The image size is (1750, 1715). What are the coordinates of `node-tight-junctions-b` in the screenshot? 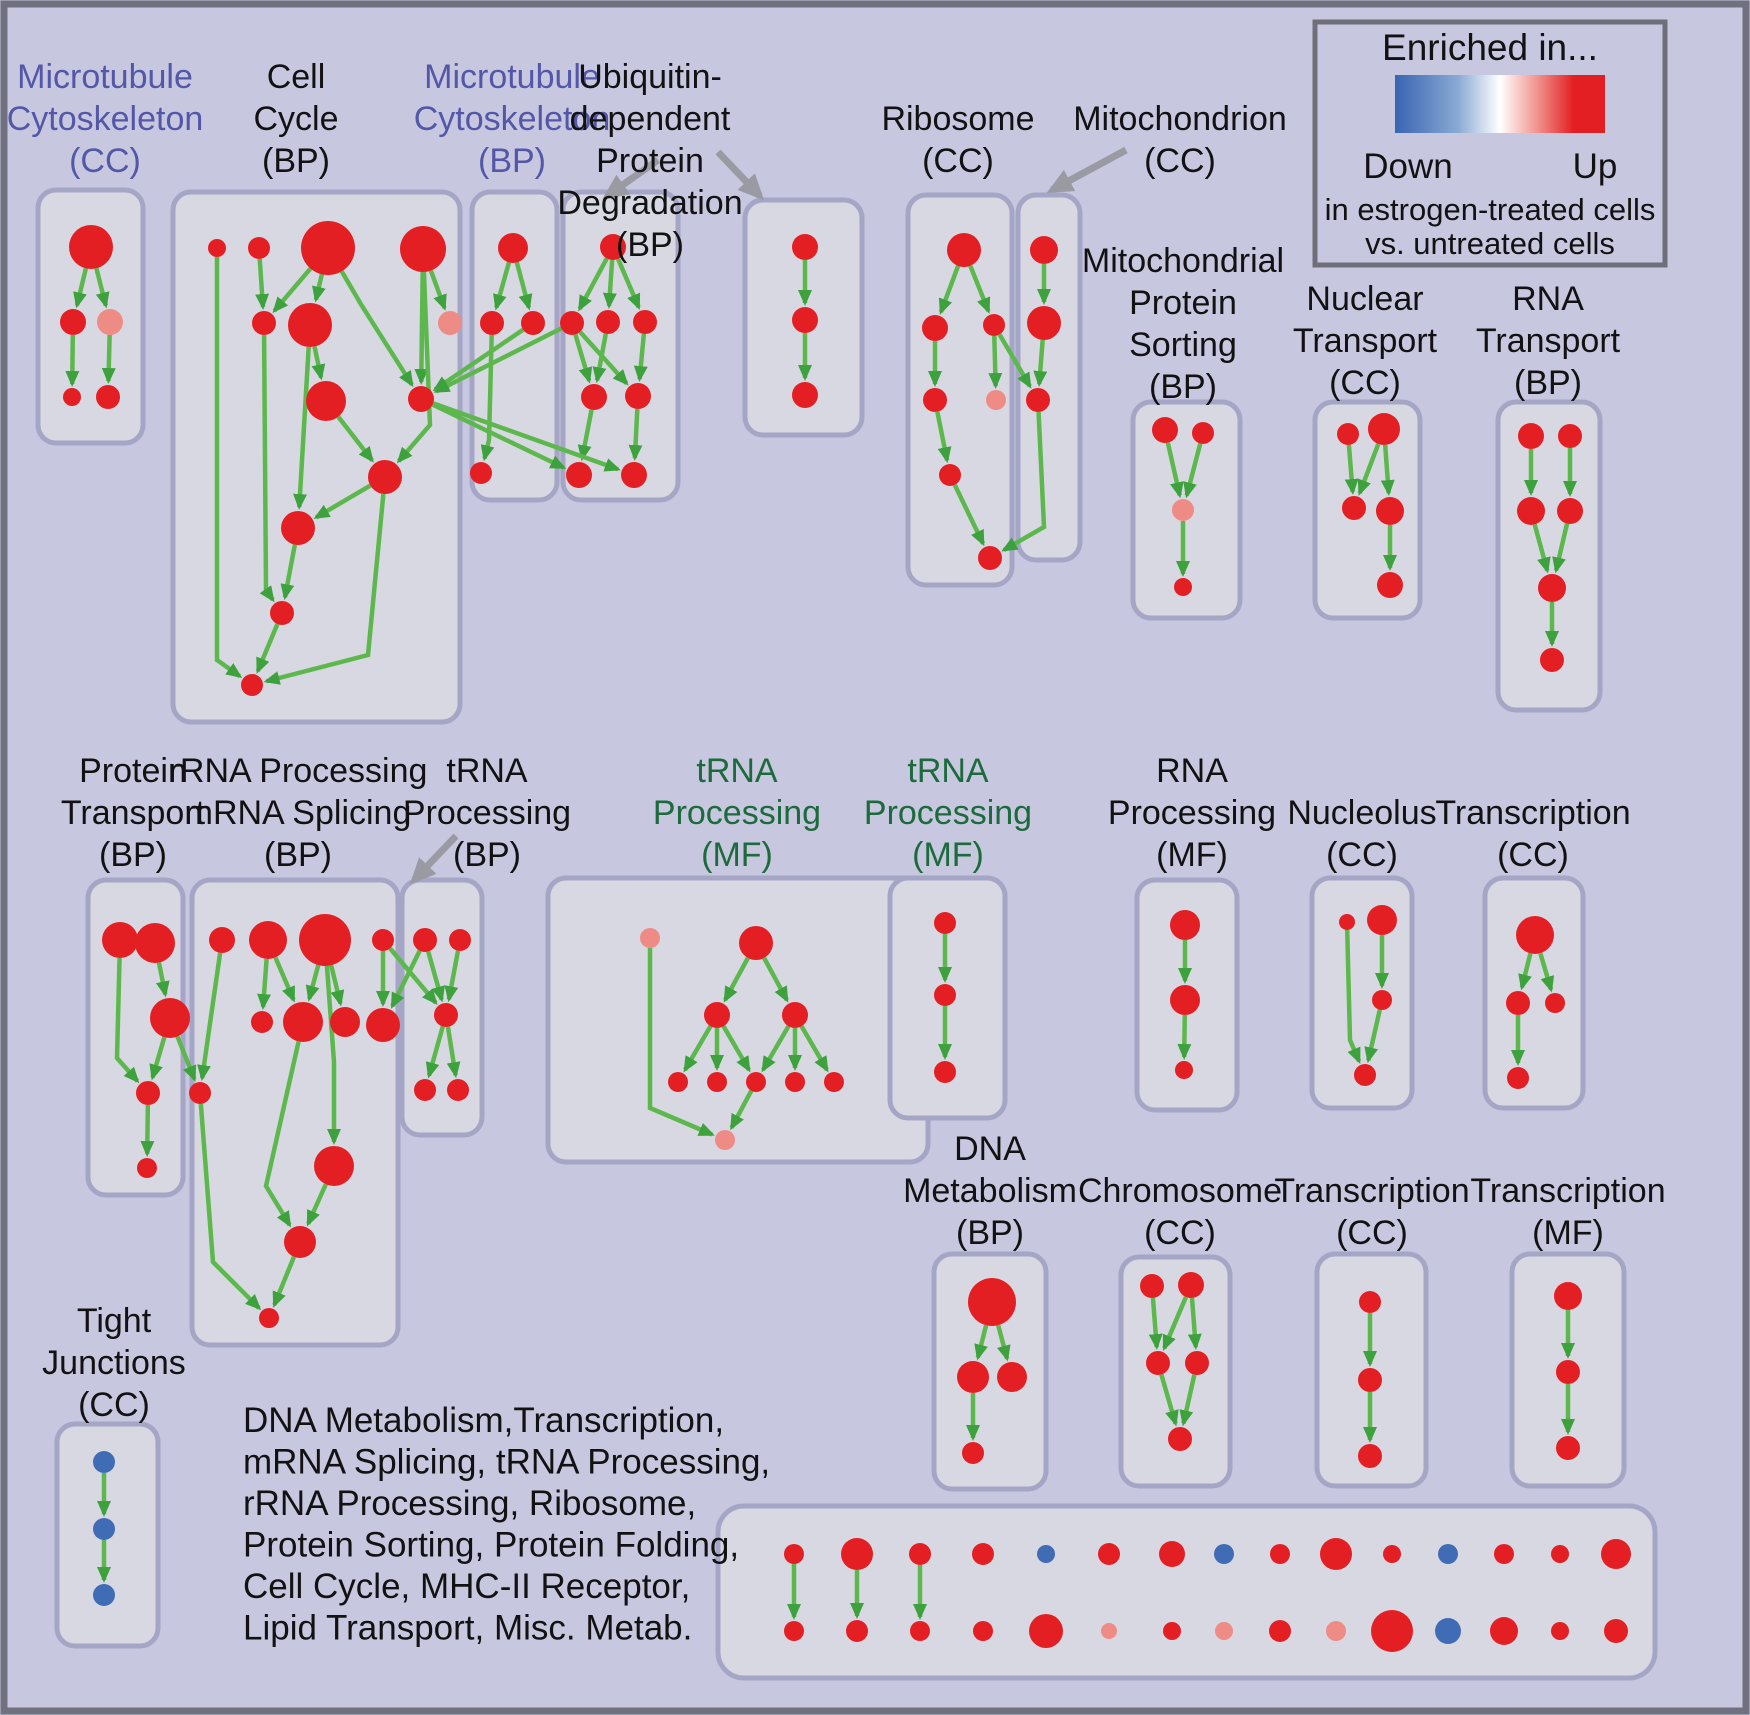 It's located at (104, 1529).